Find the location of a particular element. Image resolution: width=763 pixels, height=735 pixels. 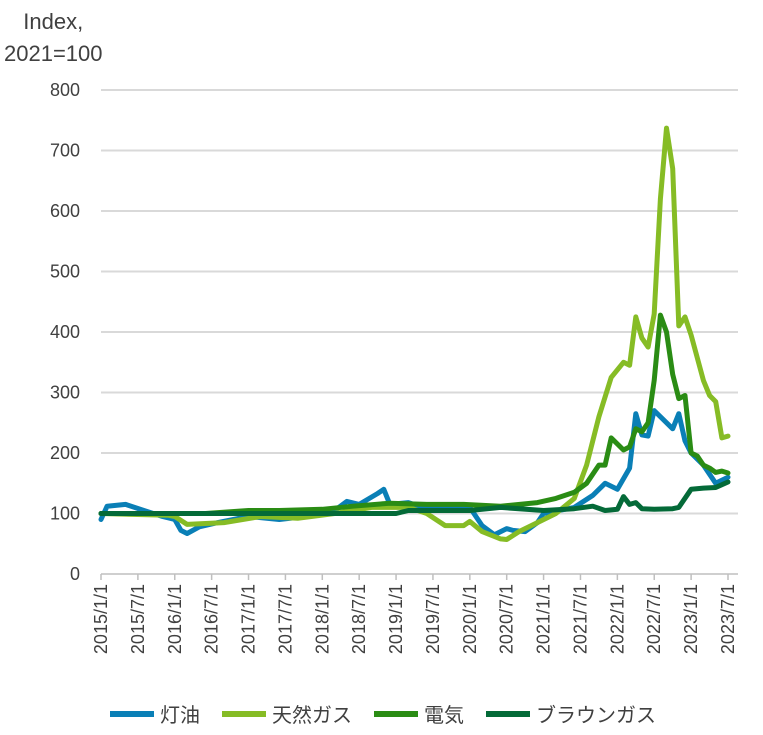

legend-item: 天然ガス is located at coordinates (287, 713).